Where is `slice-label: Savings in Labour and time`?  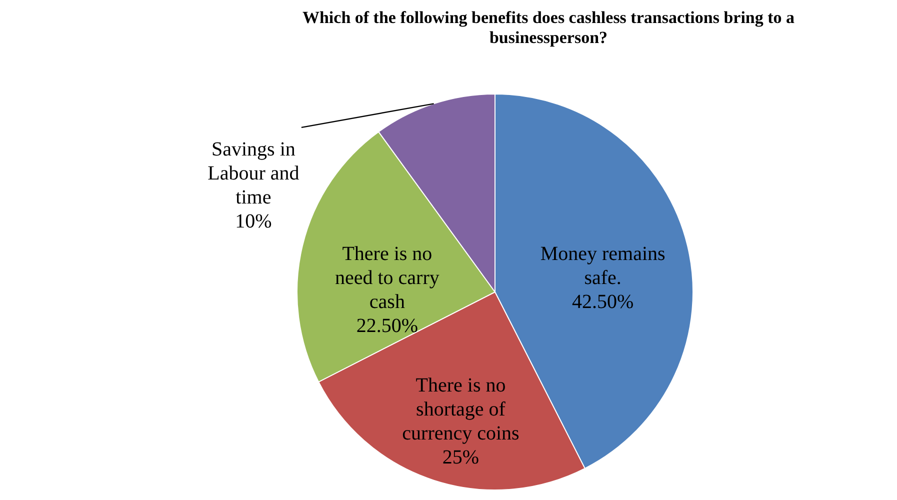 slice-label: Savings in Labour and time is located at coordinates (254, 173).